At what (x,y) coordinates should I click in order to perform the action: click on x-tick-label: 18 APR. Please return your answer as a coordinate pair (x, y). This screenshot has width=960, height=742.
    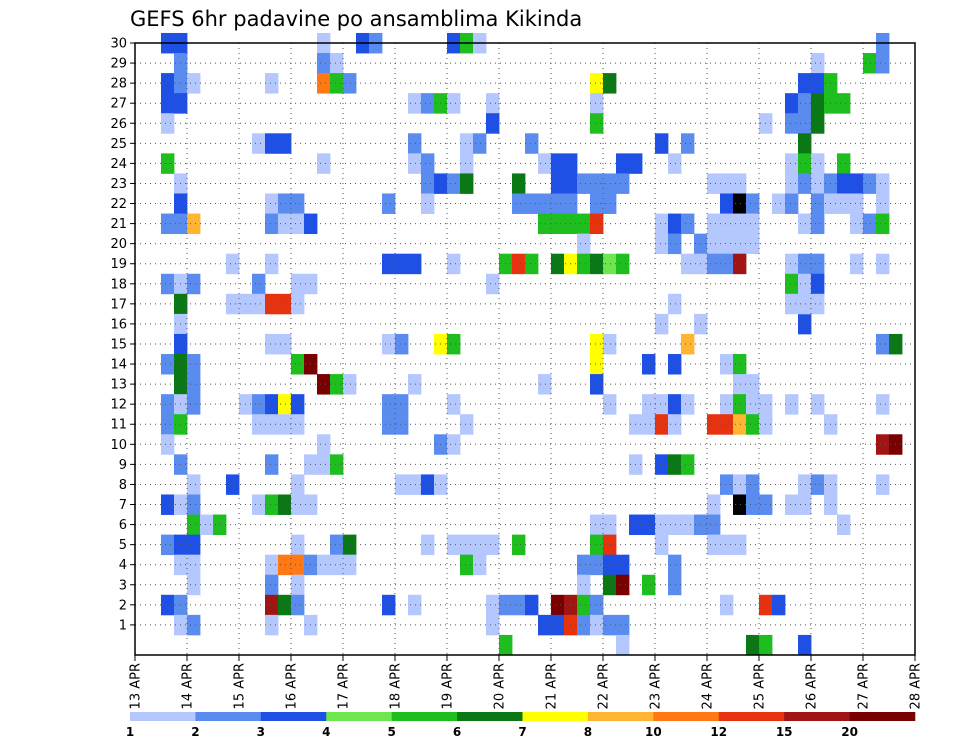
    Looking at the image, I should click on (396, 686).